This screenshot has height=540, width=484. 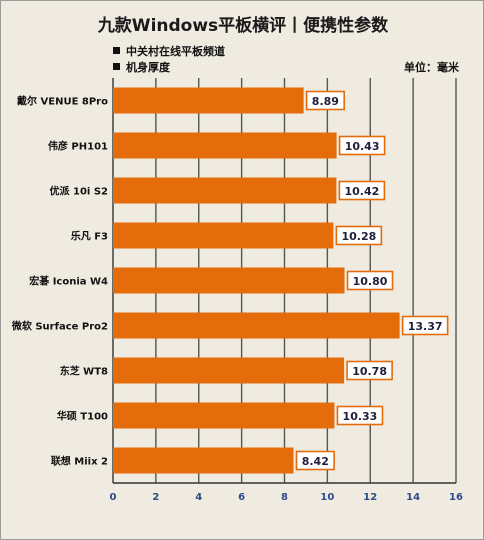 I want to click on data-label: 13.37, so click(x=425, y=326).